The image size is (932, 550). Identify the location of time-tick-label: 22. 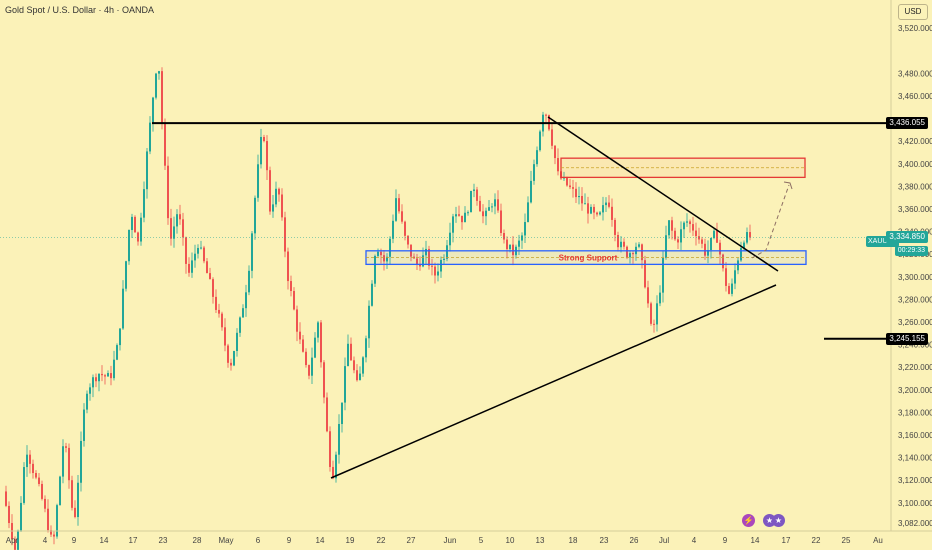
(381, 540).